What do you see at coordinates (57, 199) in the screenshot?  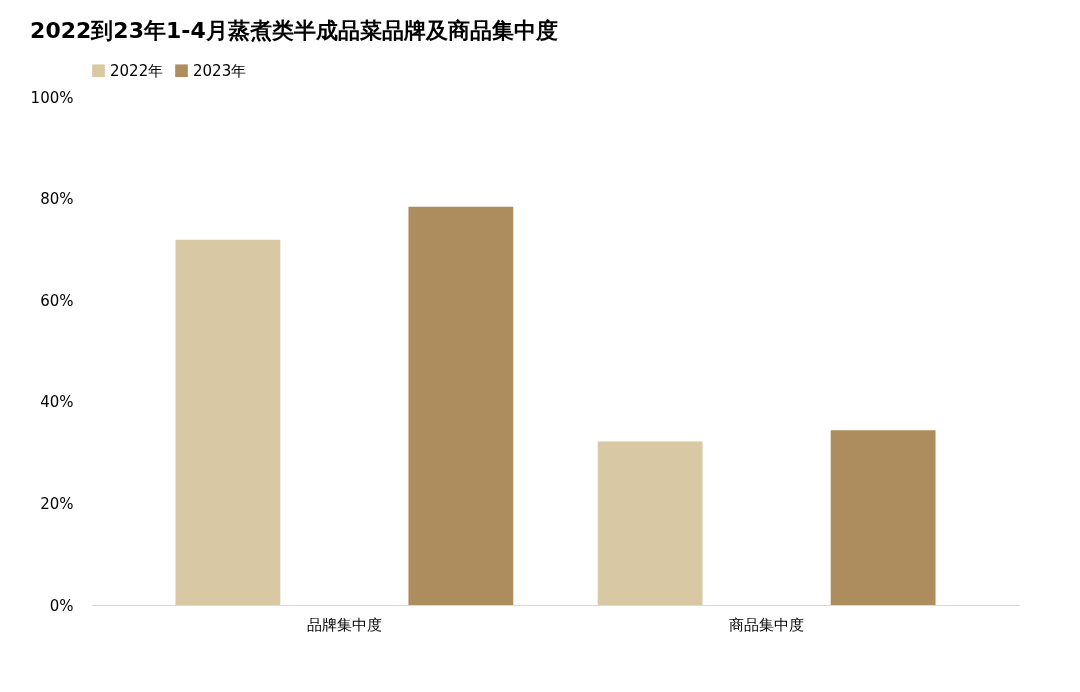 I see `y-tick-label: 80%` at bounding box center [57, 199].